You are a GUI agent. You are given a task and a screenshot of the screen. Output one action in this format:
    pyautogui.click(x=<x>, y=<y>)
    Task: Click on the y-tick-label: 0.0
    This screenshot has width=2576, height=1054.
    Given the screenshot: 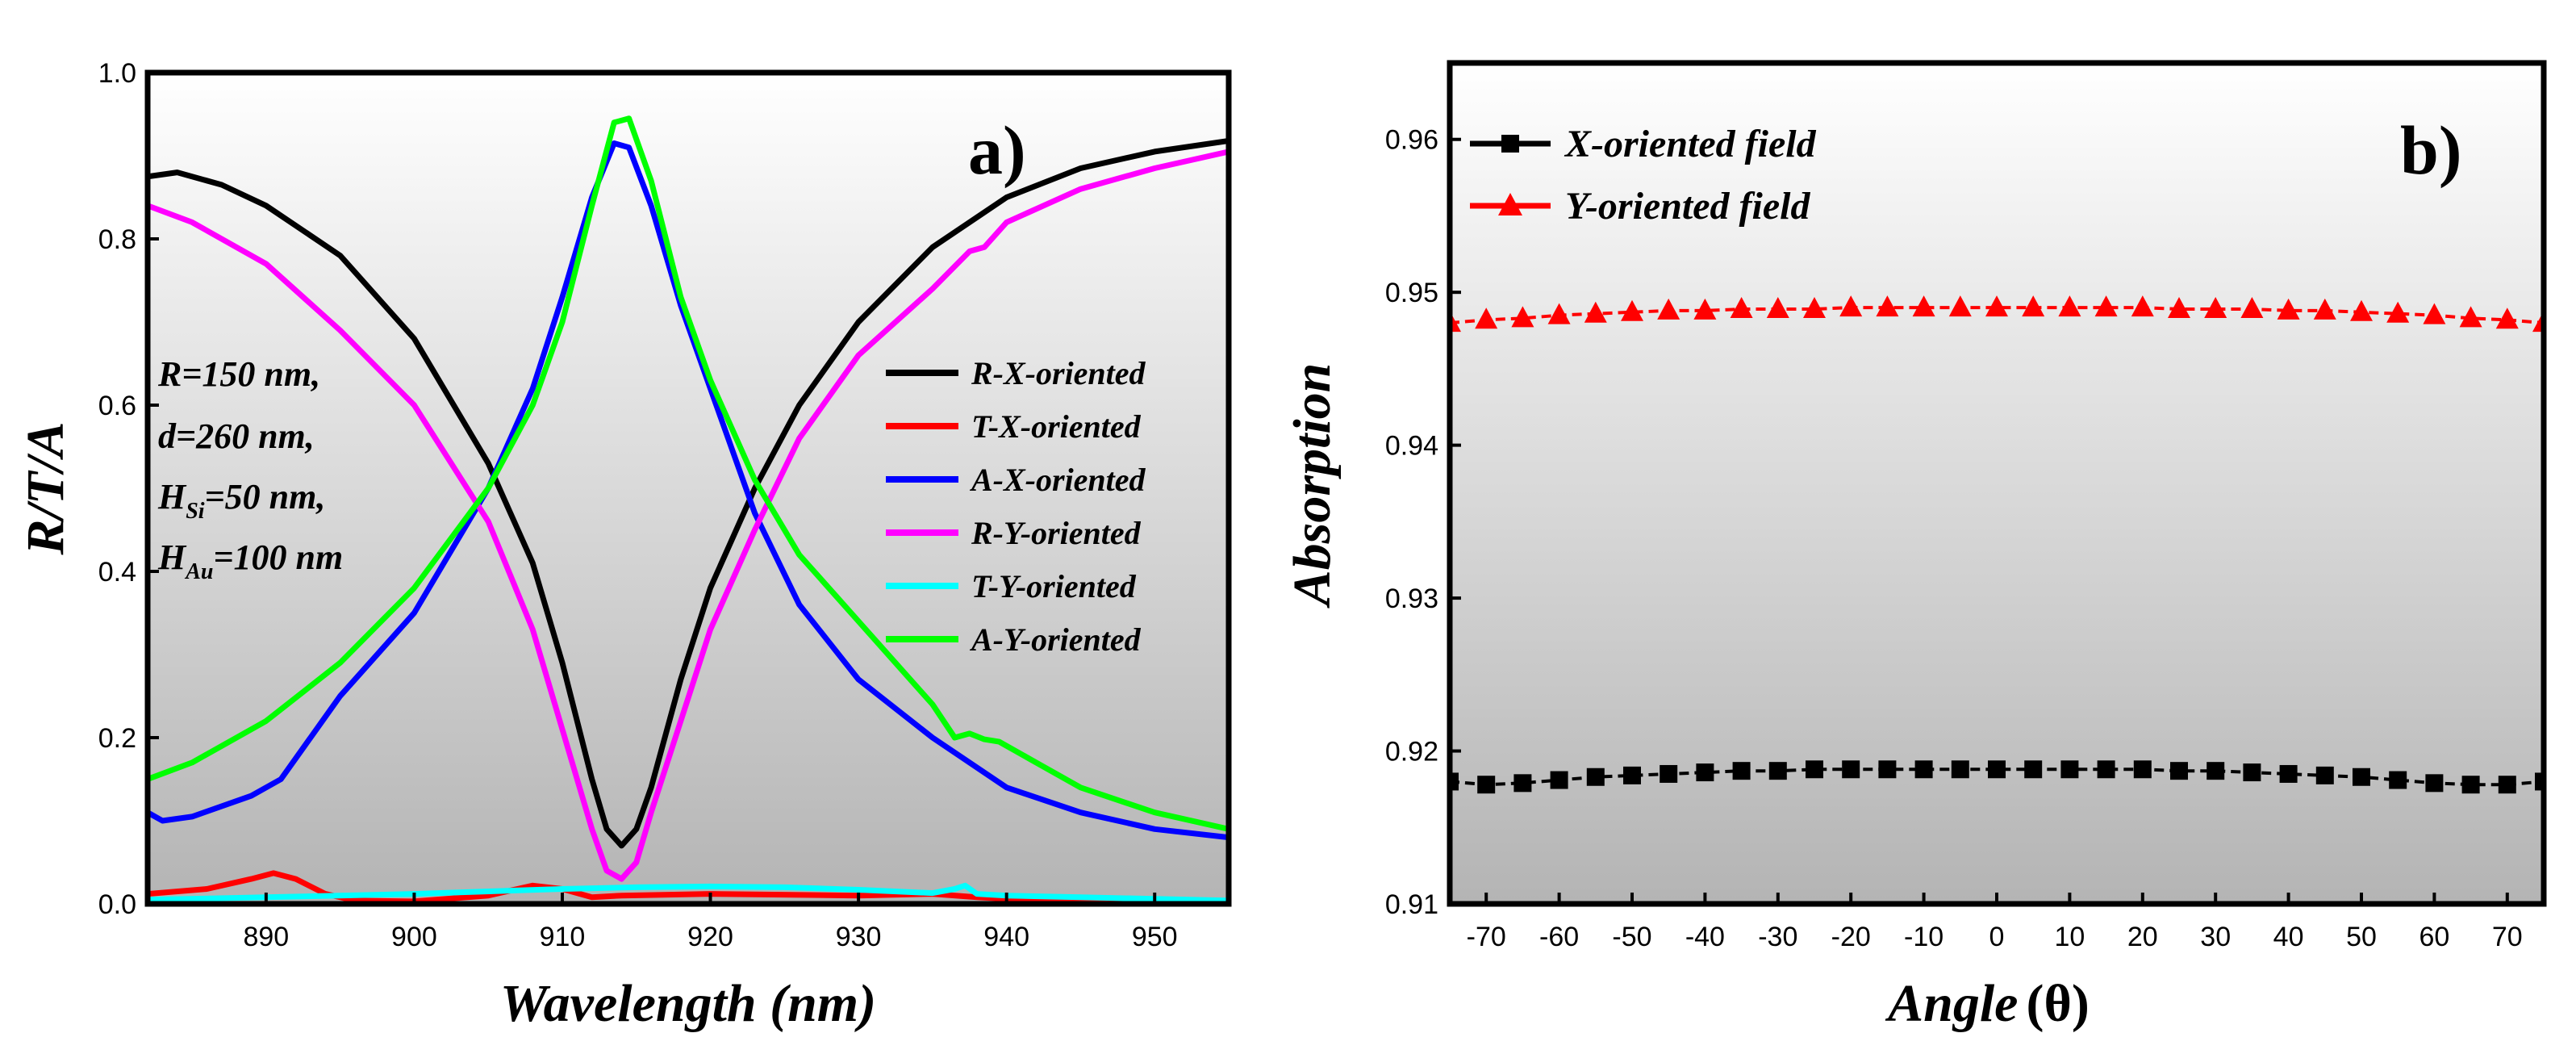 What is the action you would take?
    pyautogui.click(x=117, y=904)
    